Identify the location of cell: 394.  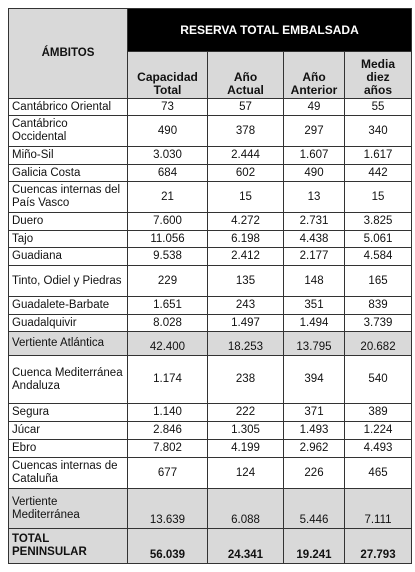
(314, 379).